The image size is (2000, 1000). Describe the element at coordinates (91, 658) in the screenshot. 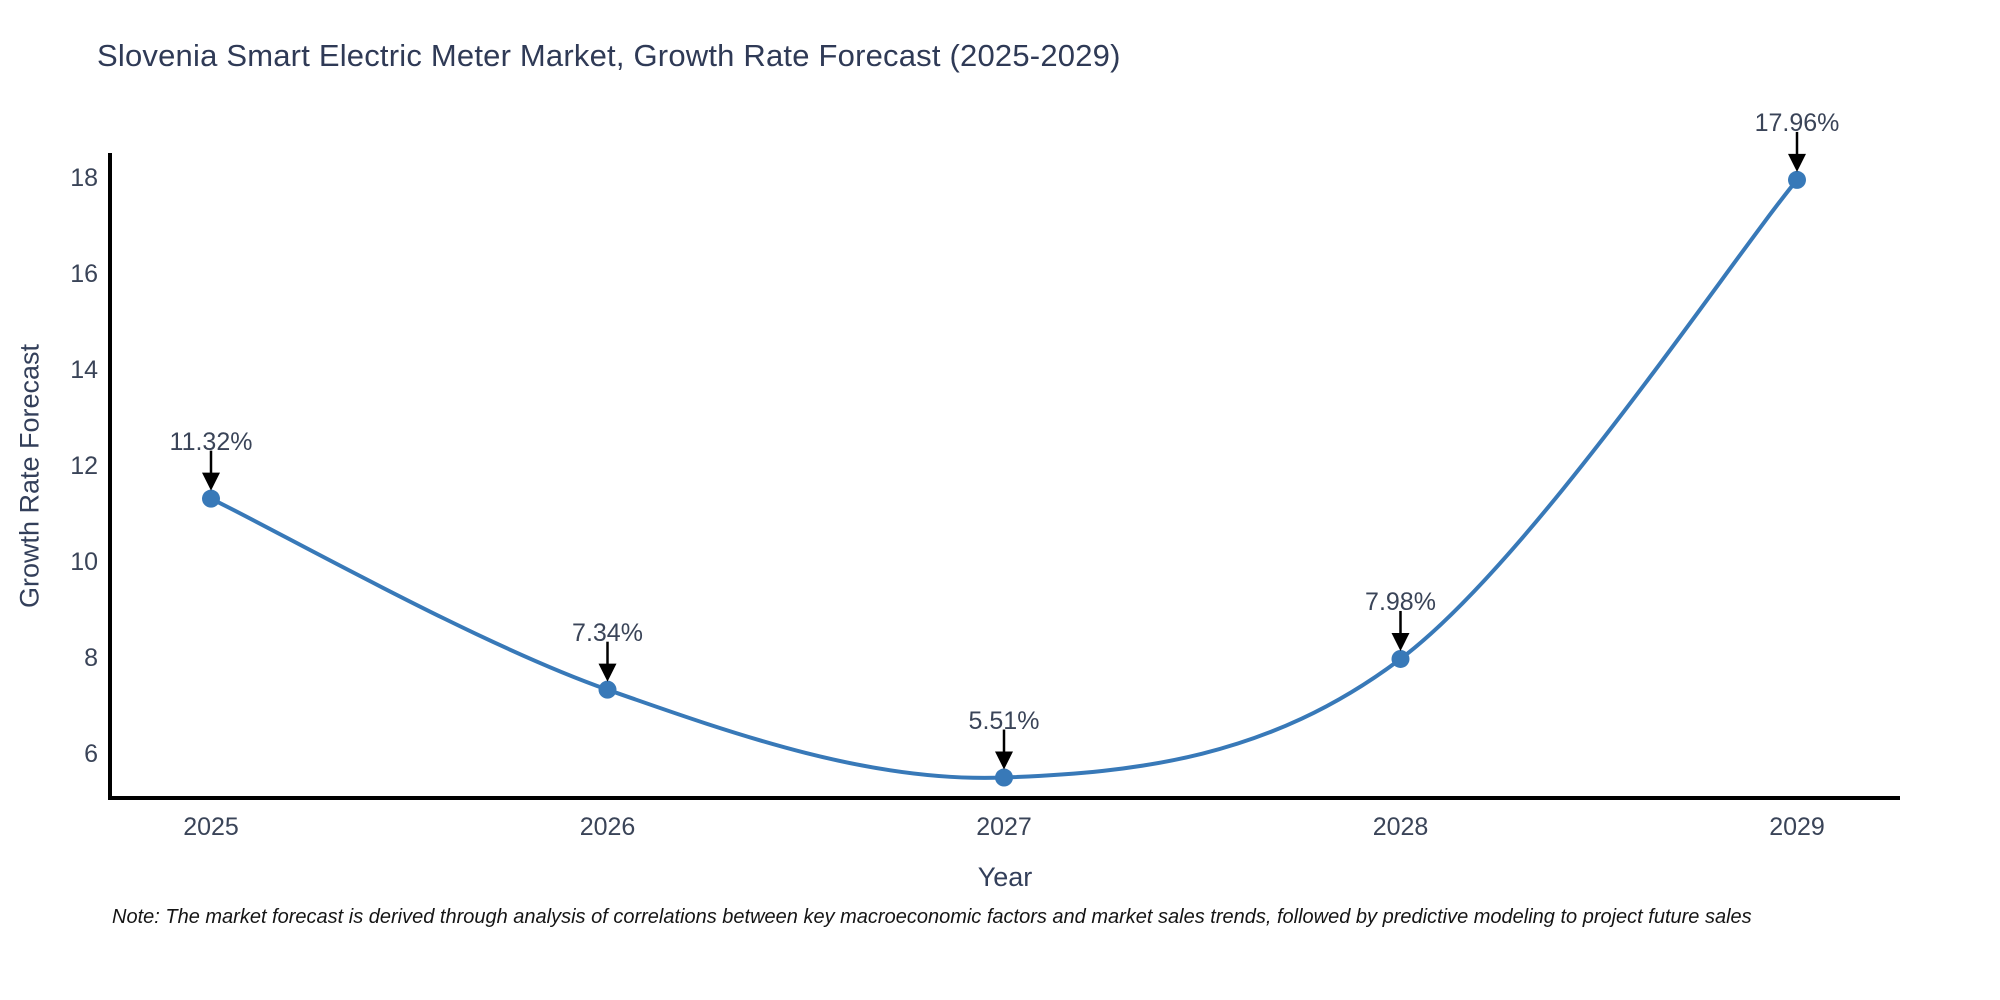

I see `y-tick-label: 8` at that location.